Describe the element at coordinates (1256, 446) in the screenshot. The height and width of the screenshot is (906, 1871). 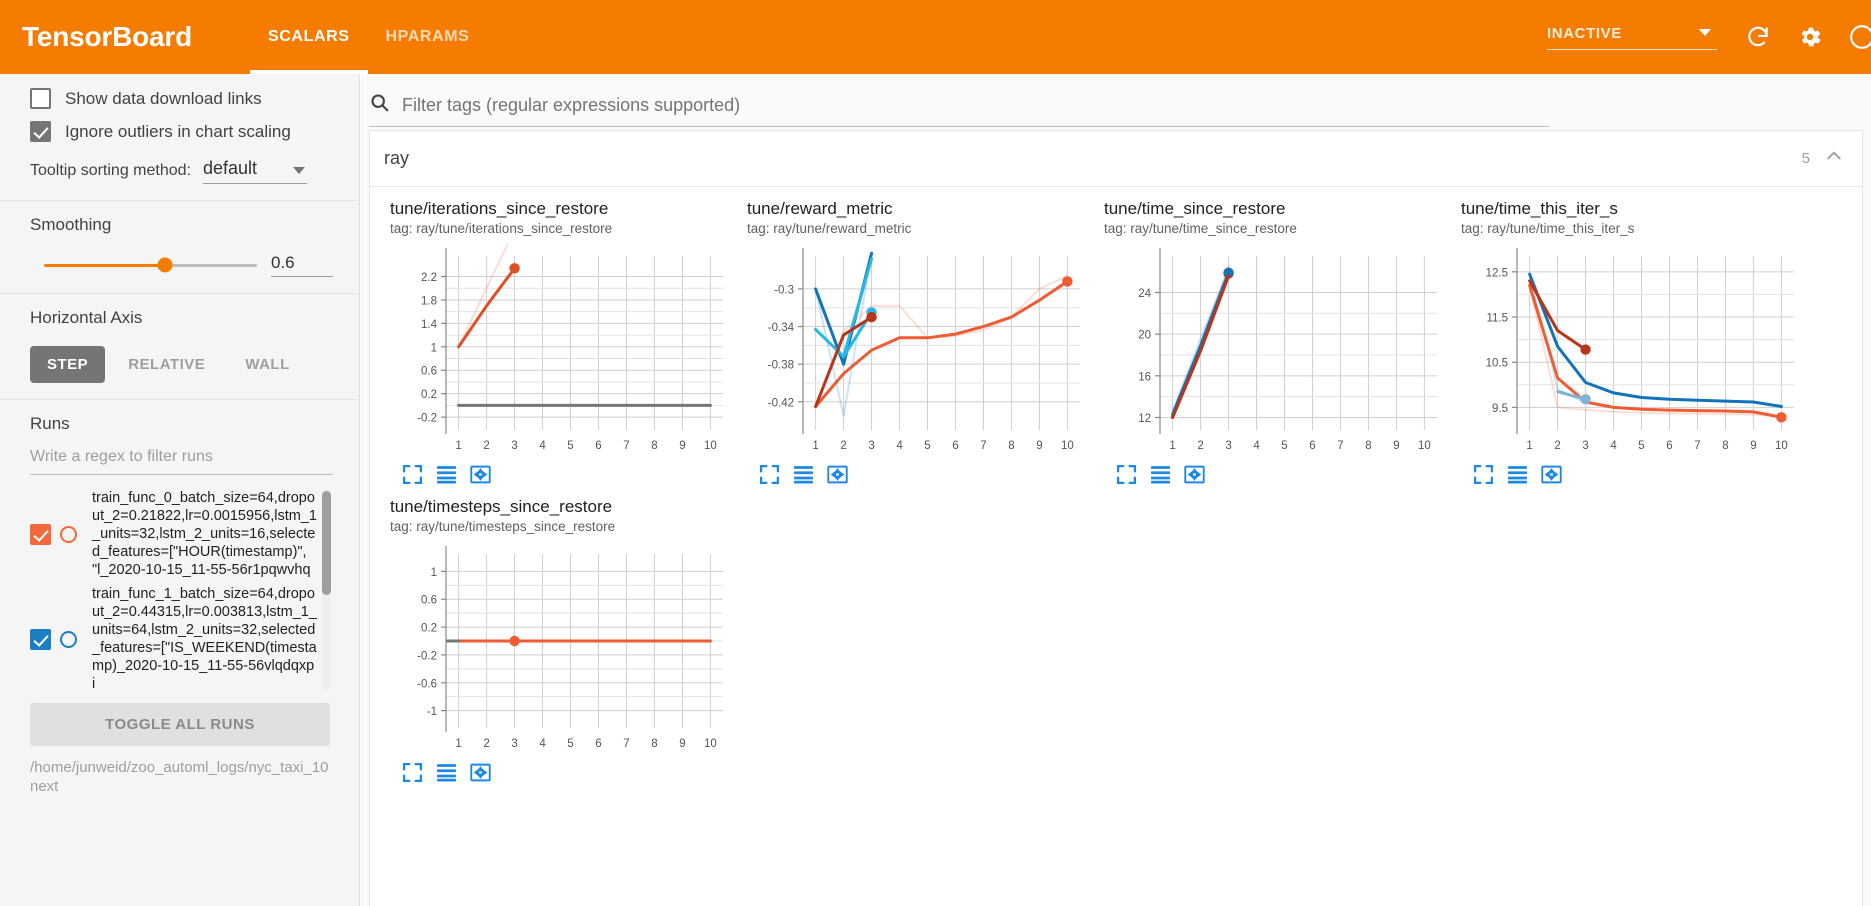
I see `svg-text: 4` at that location.